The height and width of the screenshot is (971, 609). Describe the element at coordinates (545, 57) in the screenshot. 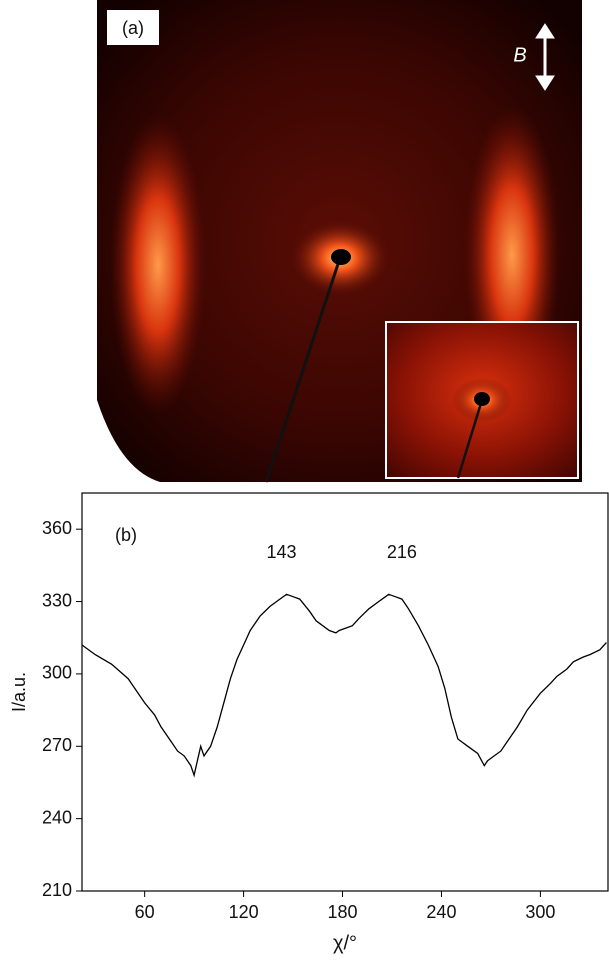

I see `field-arrow` at that location.